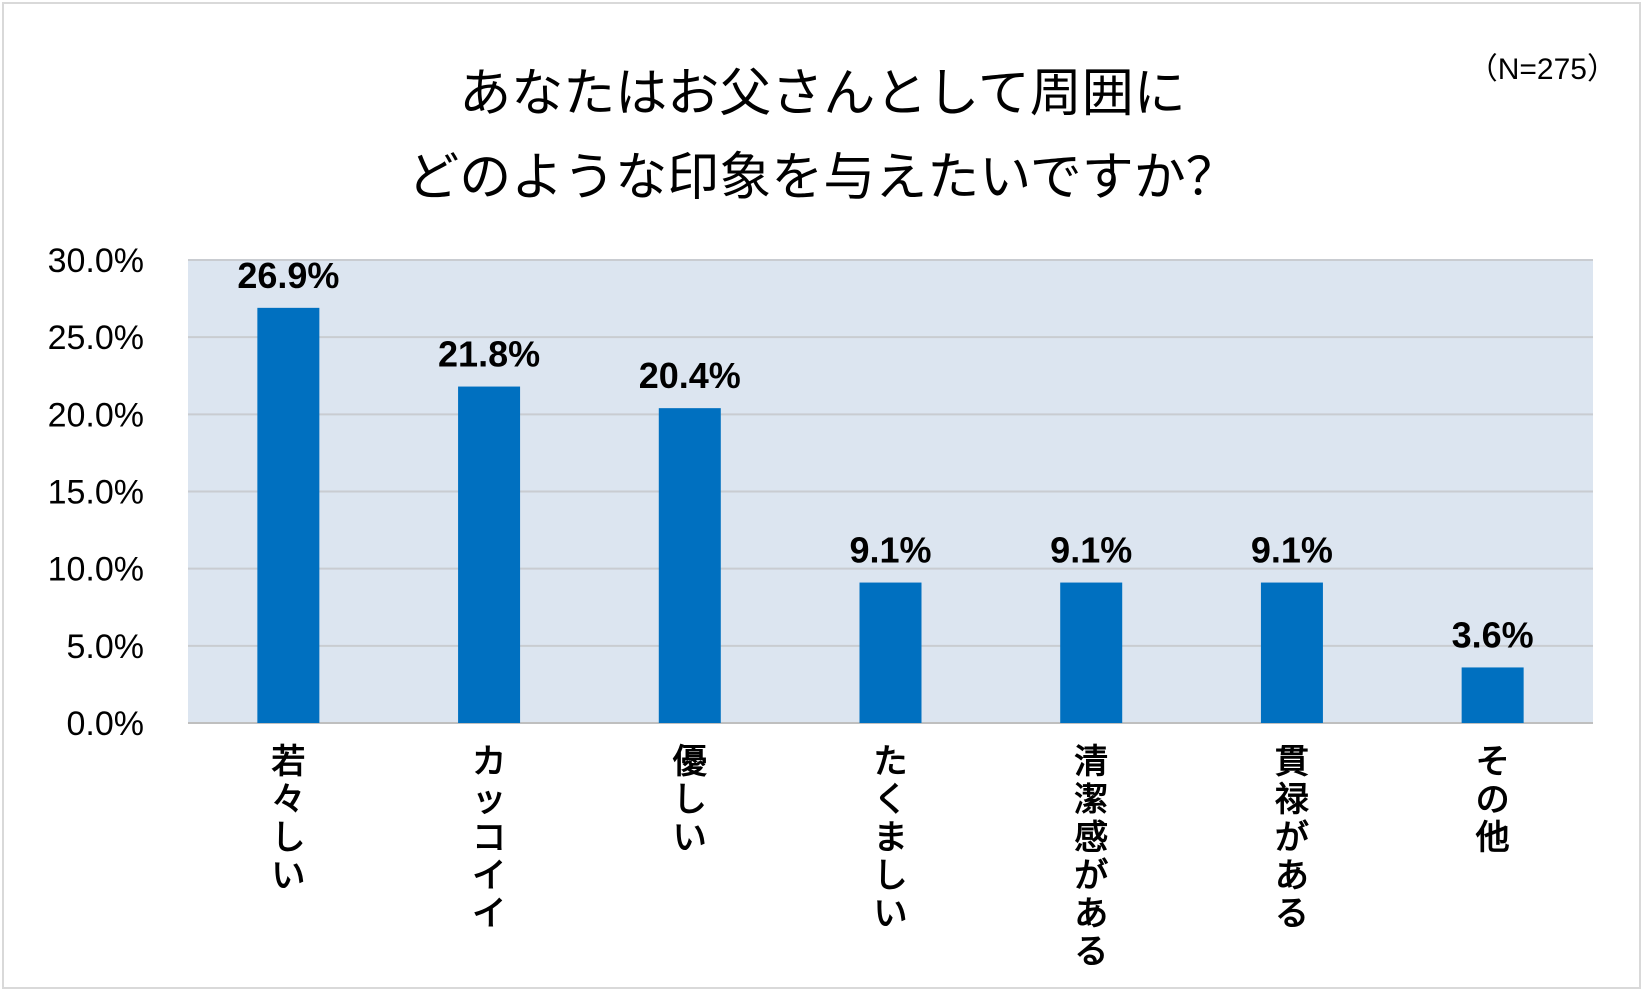 The height and width of the screenshot is (993, 1645). Describe the element at coordinates (1492, 800) in the screenshot. I see `x-tick-label: その他` at that location.